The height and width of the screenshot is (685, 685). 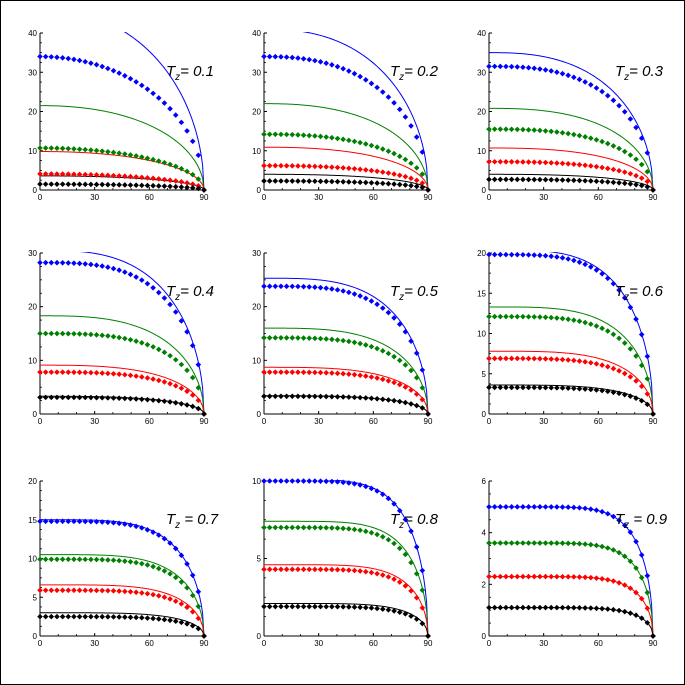 What do you see at coordinates (190, 293) in the screenshot?
I see `panel-label: Tz= 0.4` at bounding box center [190, 293].